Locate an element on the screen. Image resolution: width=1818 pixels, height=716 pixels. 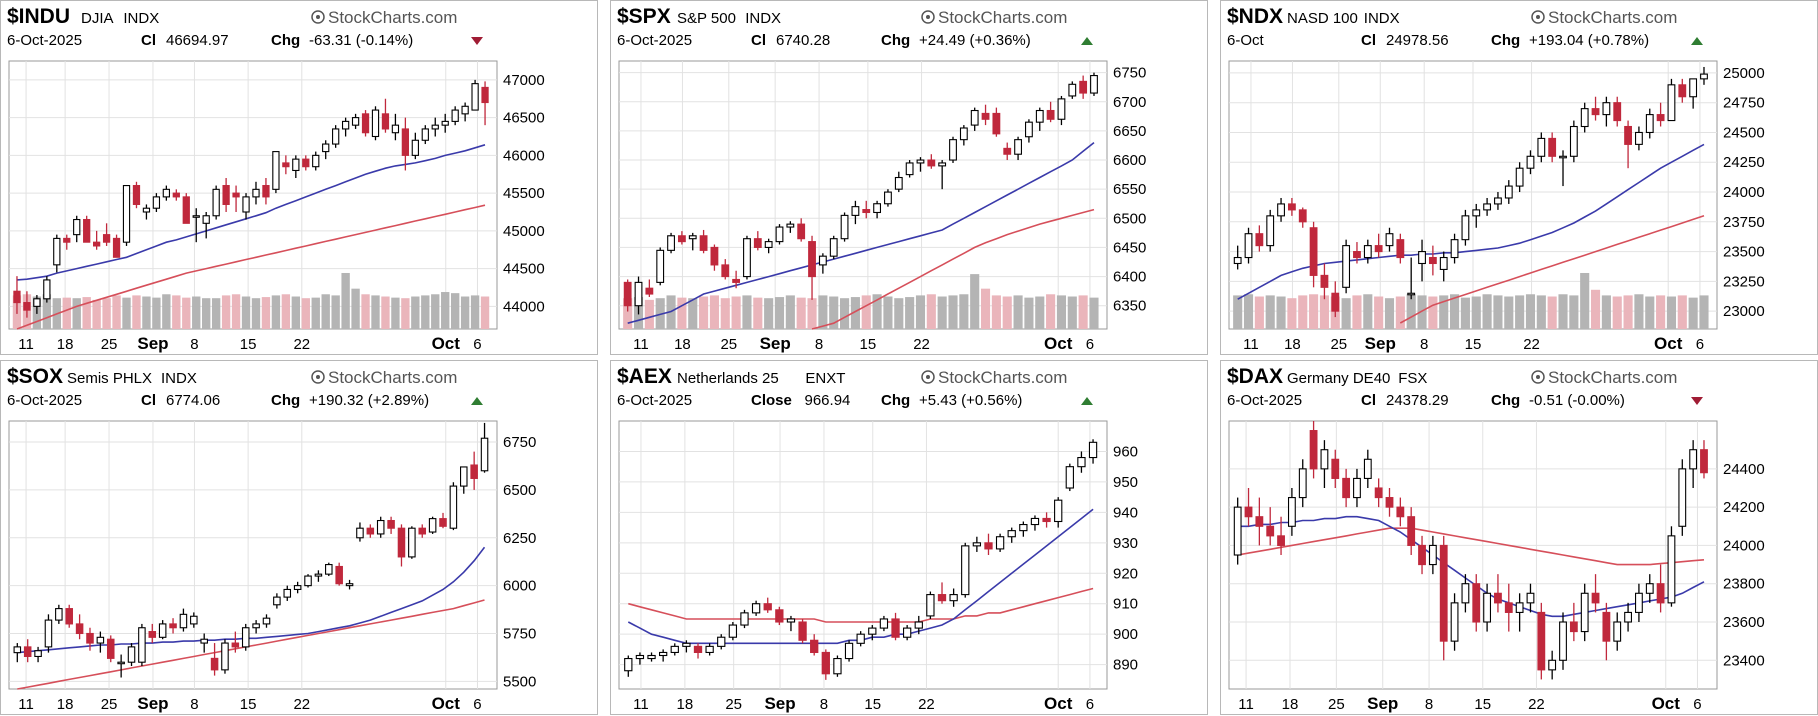
x-tick-label: 18 is located at coordinates (685, 704).